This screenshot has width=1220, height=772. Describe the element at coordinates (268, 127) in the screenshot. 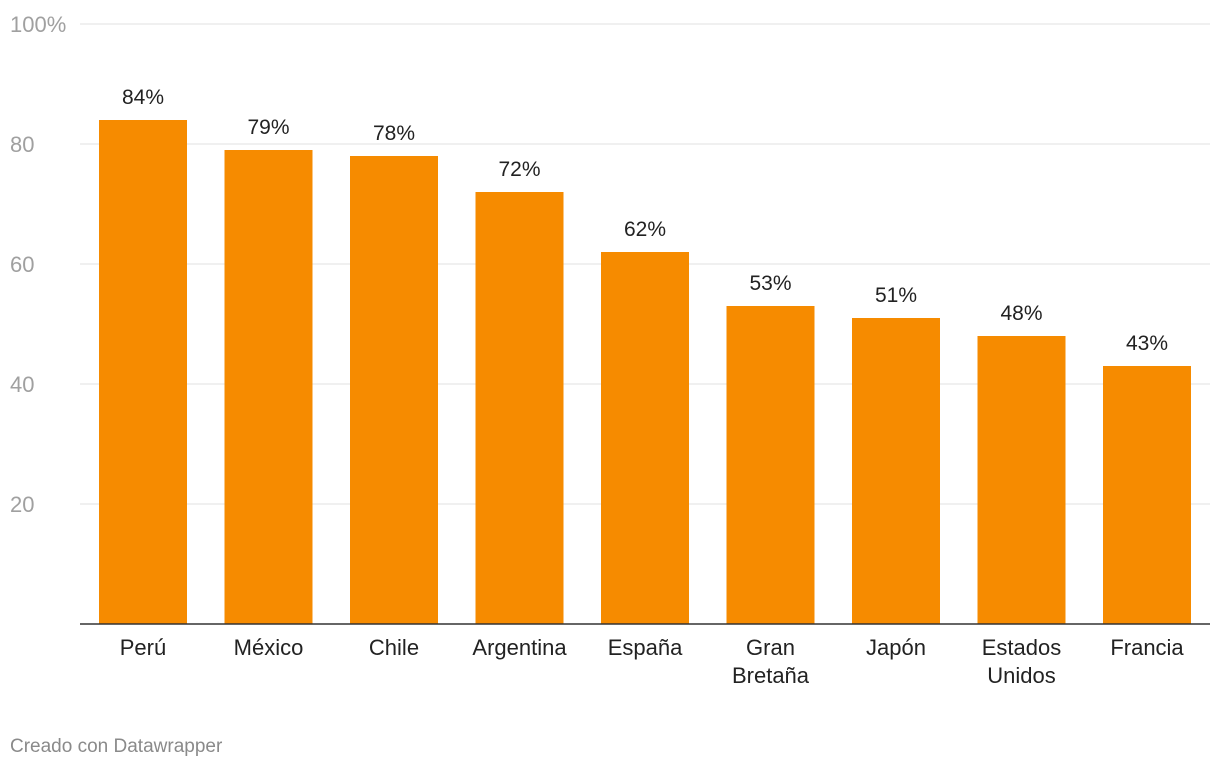

I see `bar-value-label: 79%` at that location.